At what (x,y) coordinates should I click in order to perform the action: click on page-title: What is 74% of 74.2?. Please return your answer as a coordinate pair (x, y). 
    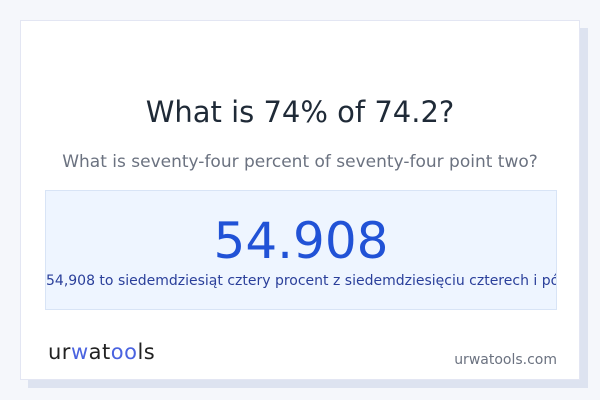
    Looking at the image, I should click on (300, 112).